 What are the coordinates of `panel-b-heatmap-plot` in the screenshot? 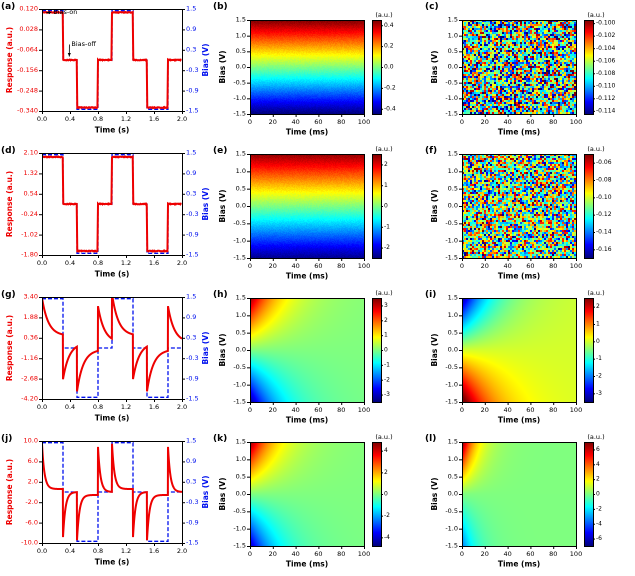 It's located at (318, 72).